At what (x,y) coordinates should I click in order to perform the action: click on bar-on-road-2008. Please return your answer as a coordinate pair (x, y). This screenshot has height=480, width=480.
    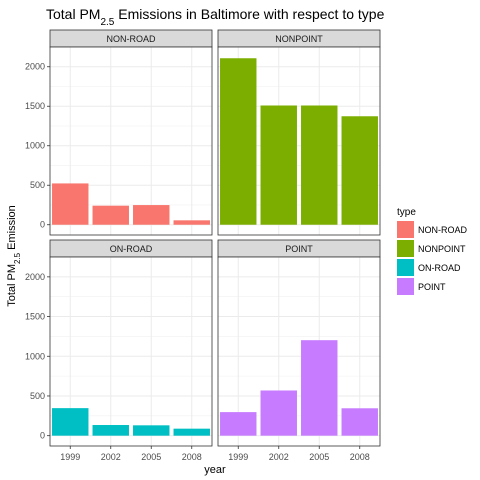
    Looking at the image, I should click on (191, 432).